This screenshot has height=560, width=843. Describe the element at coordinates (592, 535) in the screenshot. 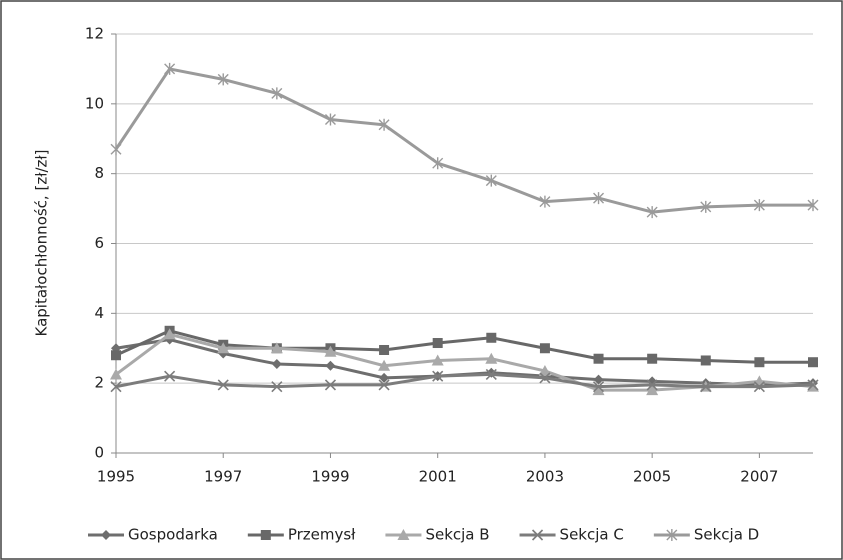

I see `legend-label: Sekcja C` at that location.